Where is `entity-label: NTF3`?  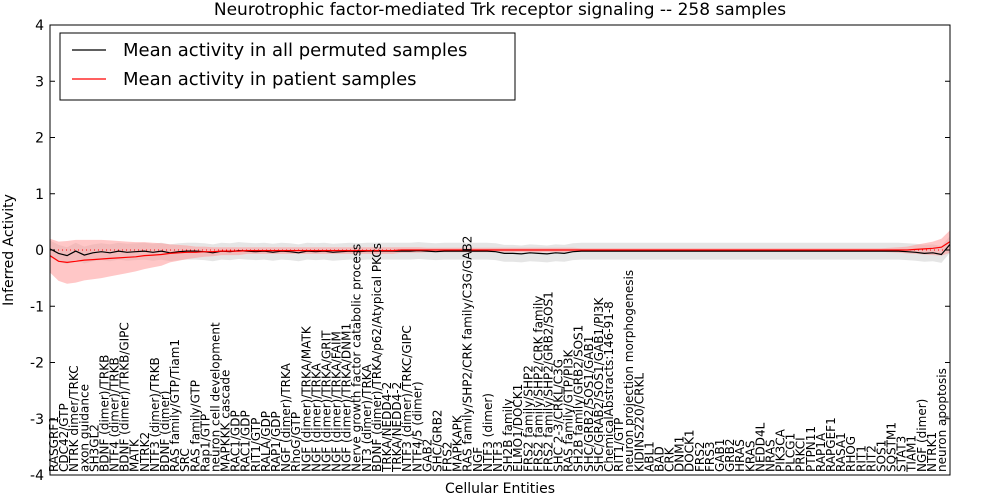 entity-label: NTF3 is located at coordinates (498, 456).